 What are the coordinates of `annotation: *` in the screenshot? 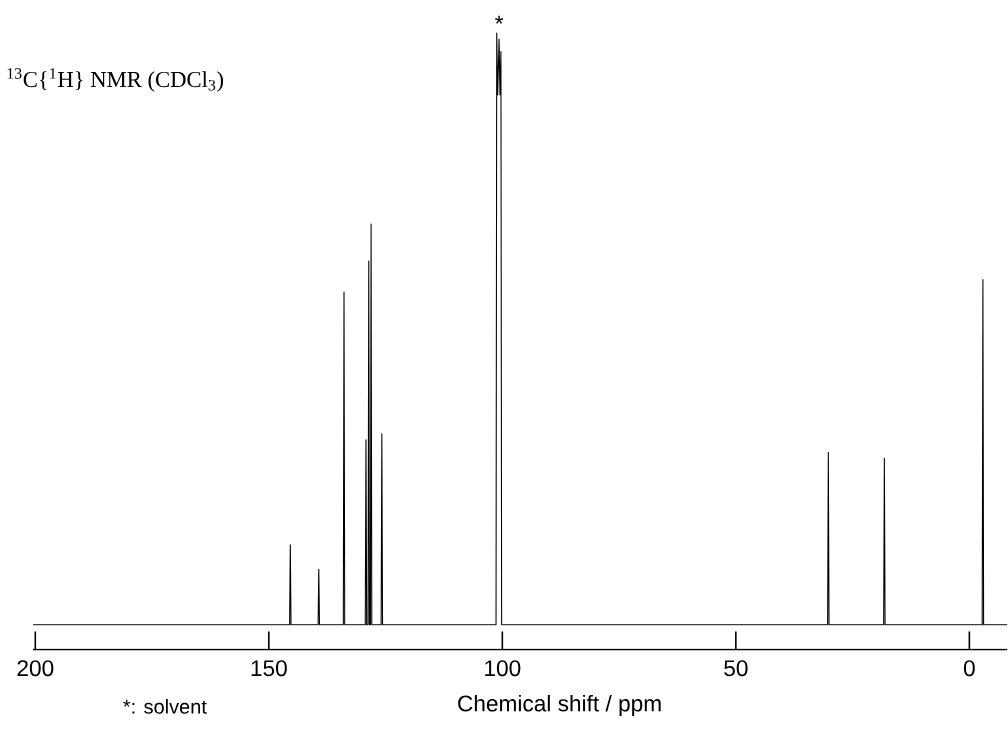 It's located at (499, 19).